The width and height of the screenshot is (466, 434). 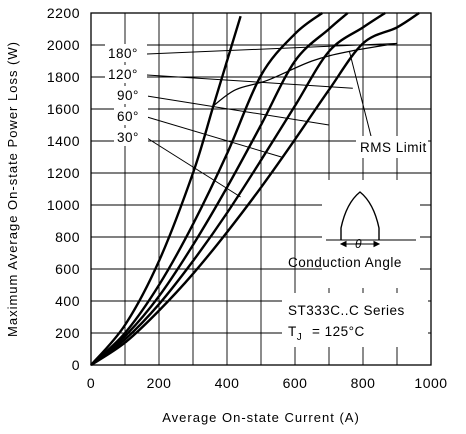 I want to click on y-tick-label: 1800, so click(x=63, y=77).